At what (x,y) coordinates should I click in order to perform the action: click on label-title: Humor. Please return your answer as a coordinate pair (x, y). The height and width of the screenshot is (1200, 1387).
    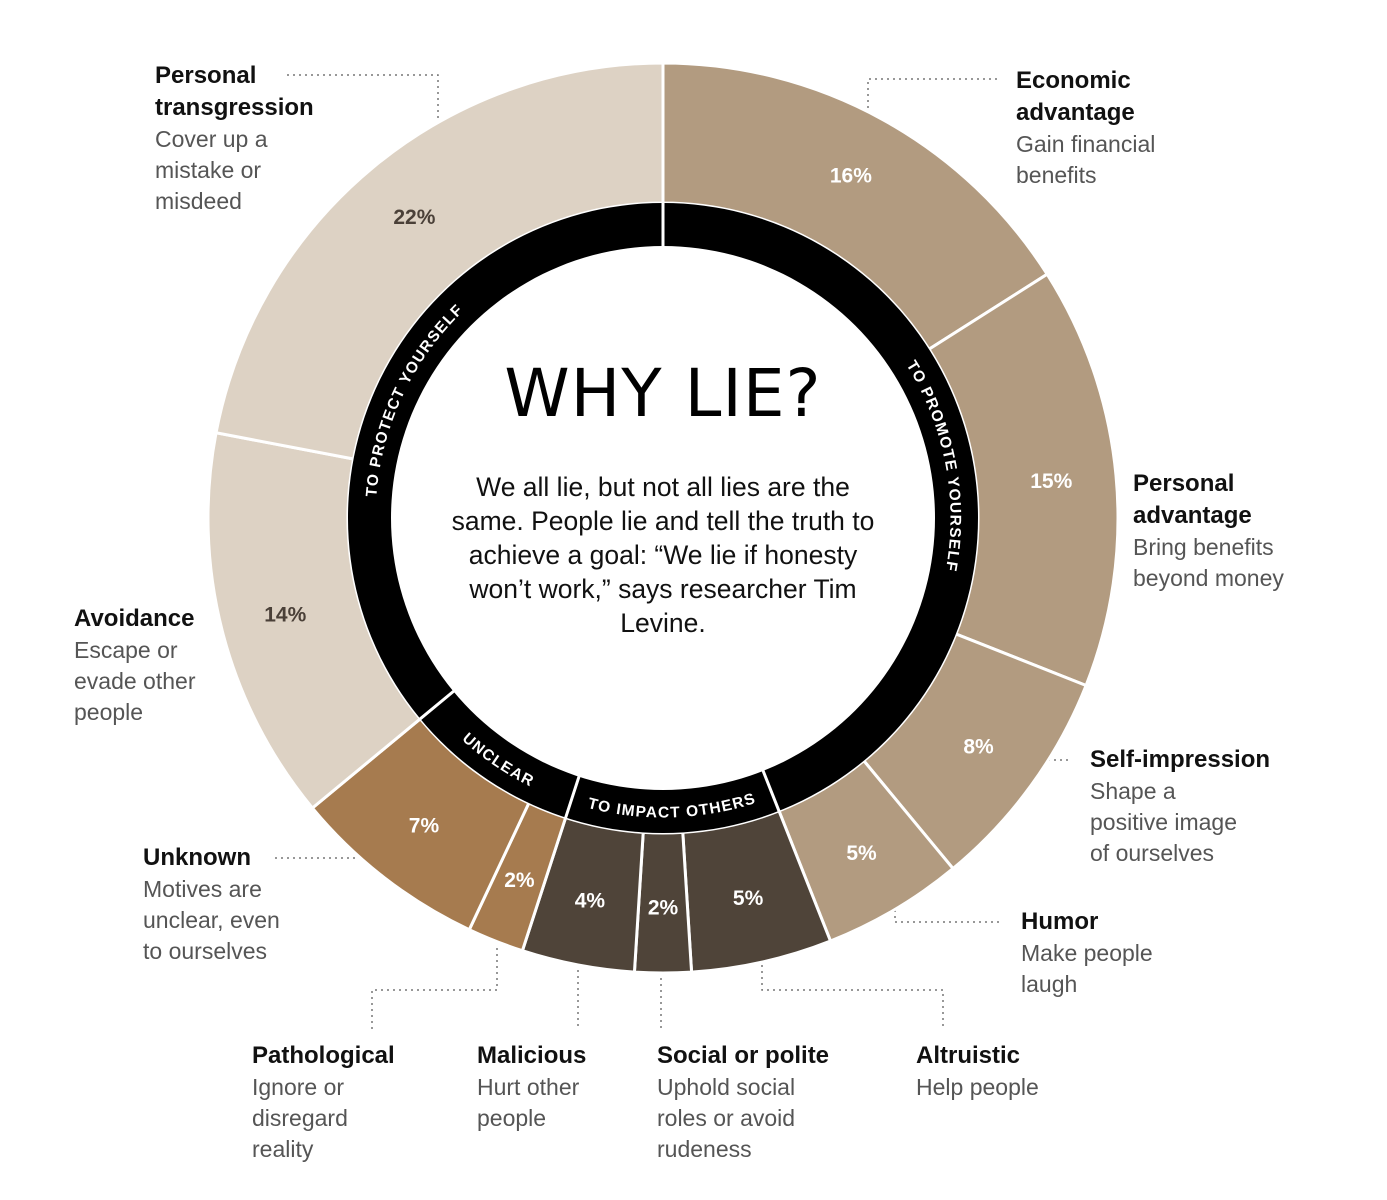
    Looking at the image, I should click on (1060, 921).